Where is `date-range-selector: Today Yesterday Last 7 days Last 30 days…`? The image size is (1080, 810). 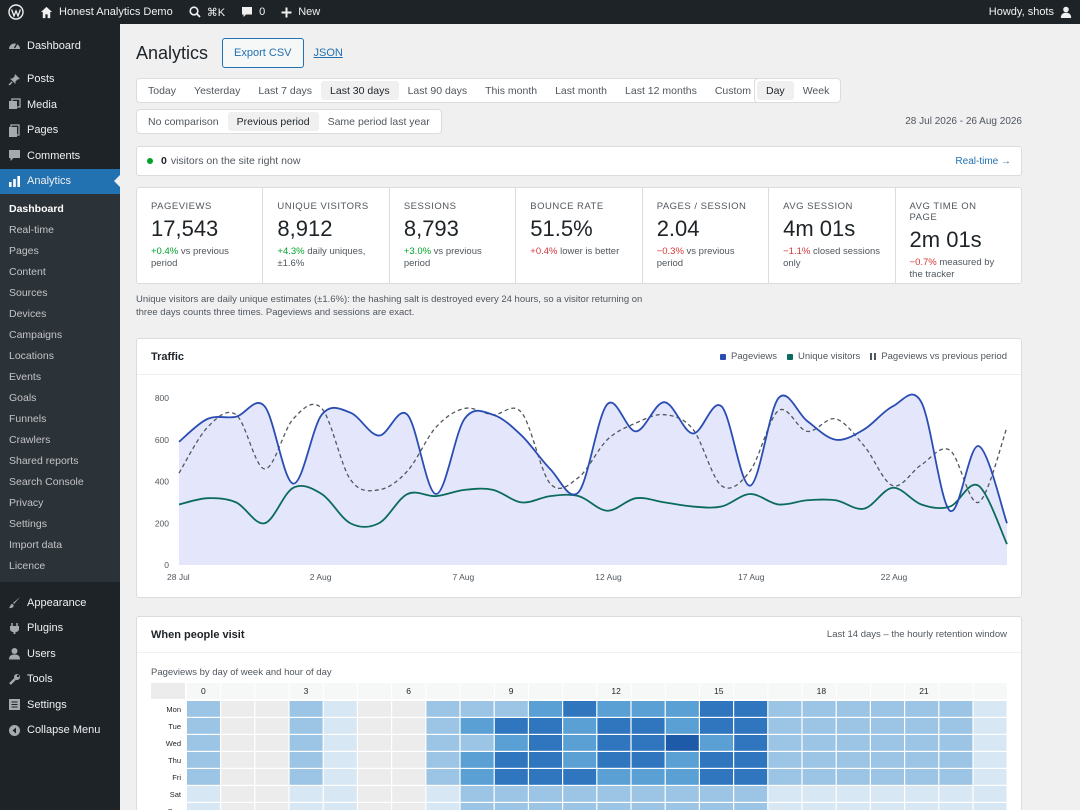 date-range-selector: Today Yesterday Last 7 days Last 30 days… is located at coordinates (450, 90).